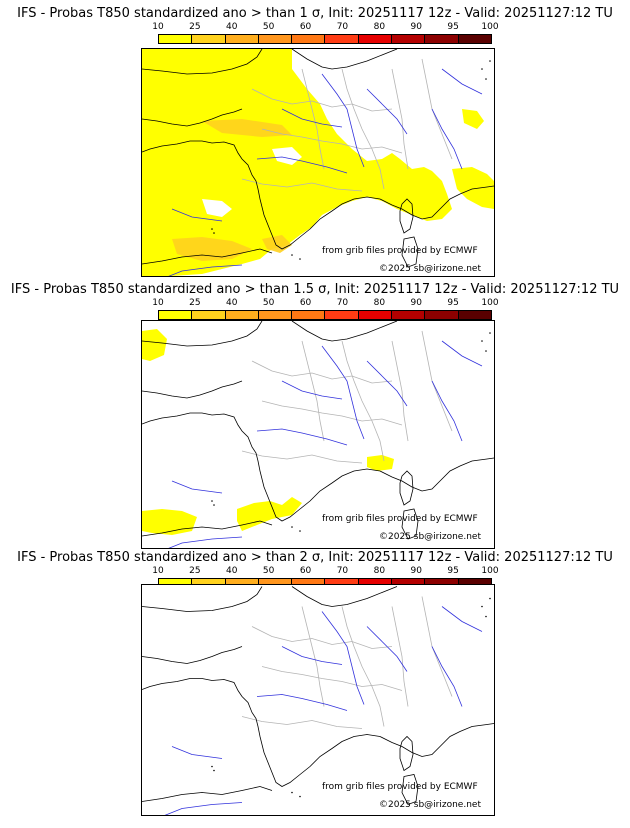 This screenshot has height=828, width=630. What do you see at coordinates (379, 27) in the screenshot?
I see `colorbar-tick-label: 80` at bounding box center [379, 27].